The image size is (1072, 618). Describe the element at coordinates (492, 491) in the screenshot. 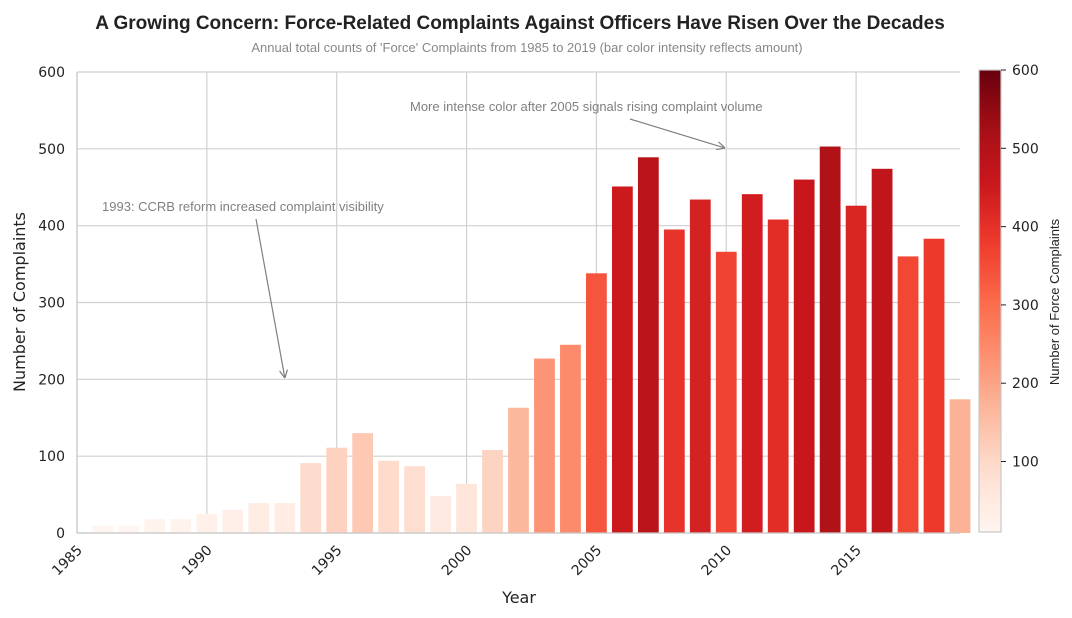

I see `bar-2001` at that location.